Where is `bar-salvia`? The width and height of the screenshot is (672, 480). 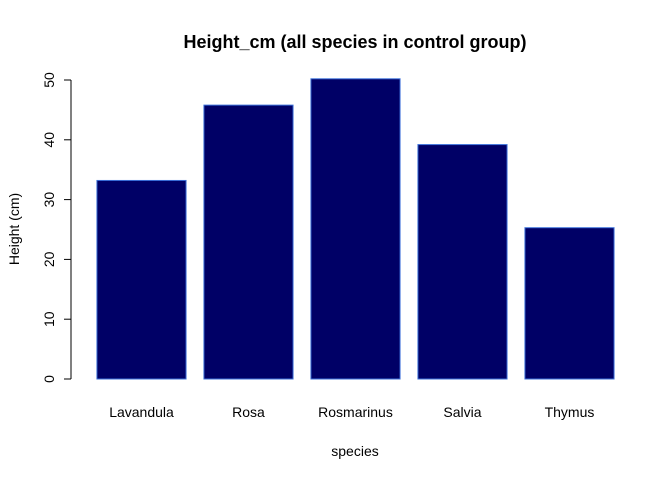 bar-salvia is located at coordinates (462, 262).